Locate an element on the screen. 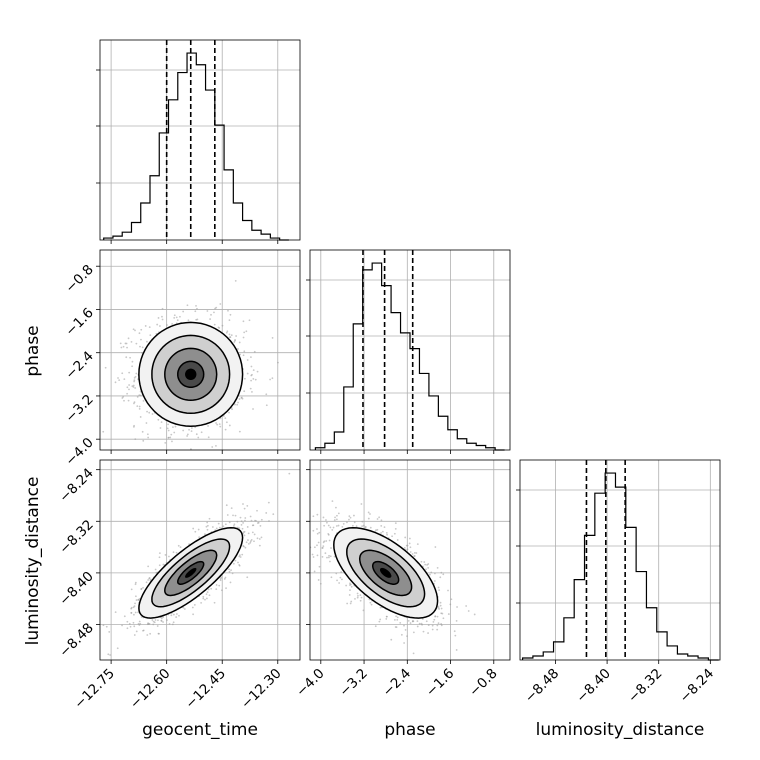  y-tick-label: −0.8 is located at coordinates (79, 279).